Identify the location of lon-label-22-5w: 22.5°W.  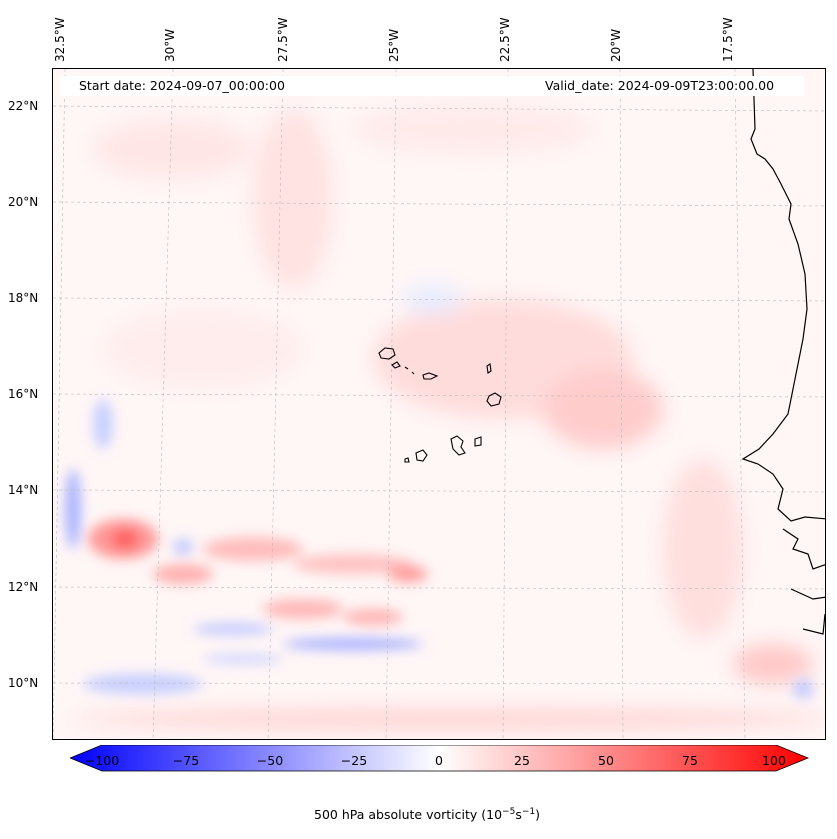
(505, 39).